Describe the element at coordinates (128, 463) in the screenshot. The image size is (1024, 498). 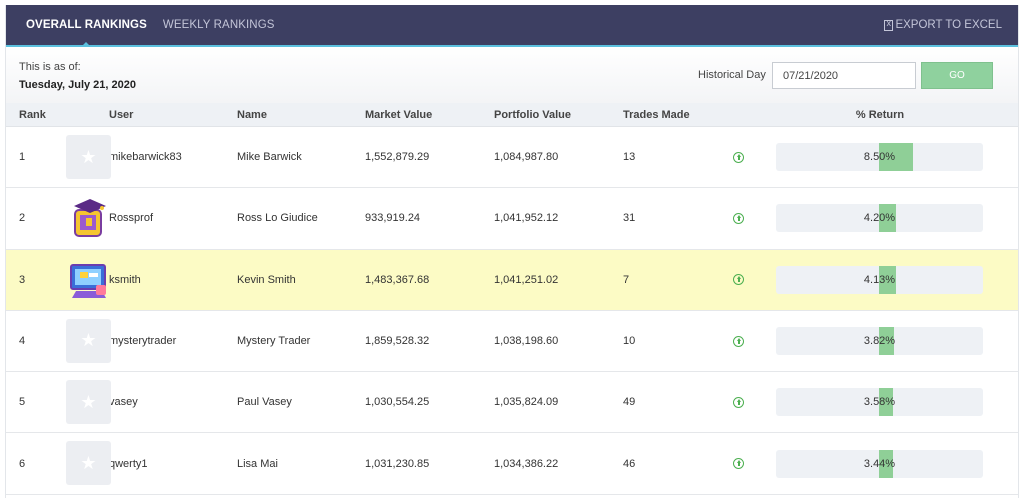
I see `user-cell: qwerty1` at that location.